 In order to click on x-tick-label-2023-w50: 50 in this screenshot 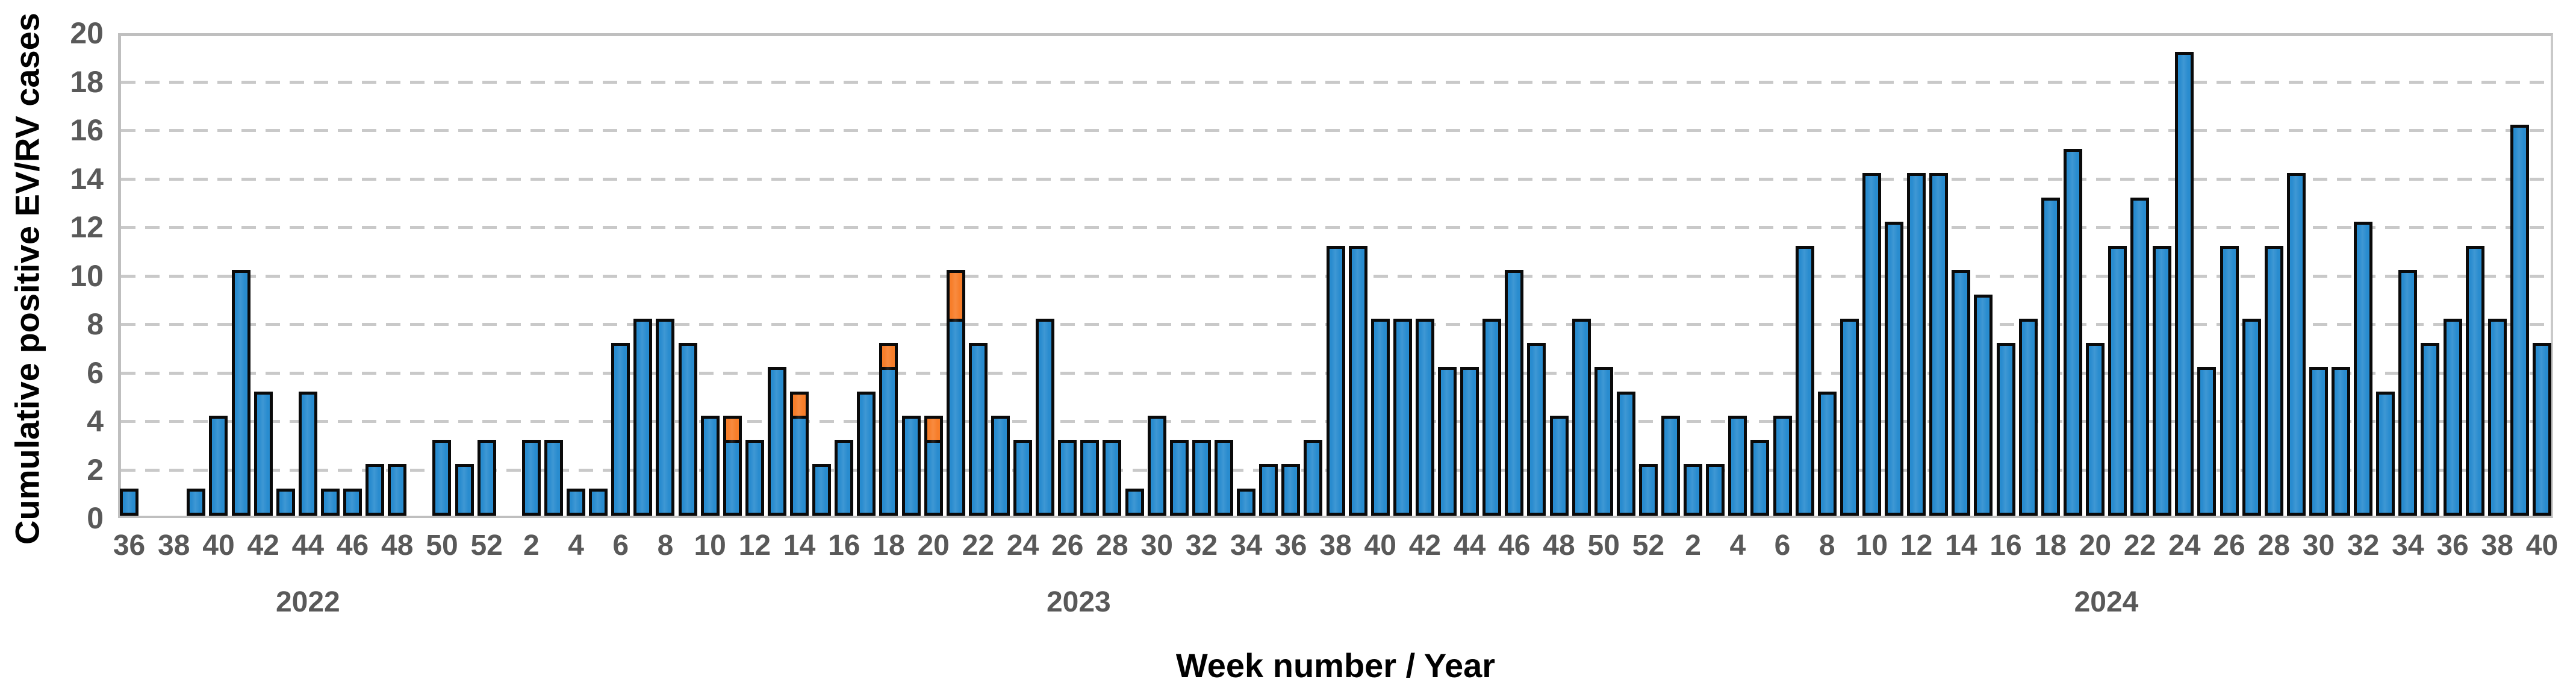, I will do `click(1604, 545)`.